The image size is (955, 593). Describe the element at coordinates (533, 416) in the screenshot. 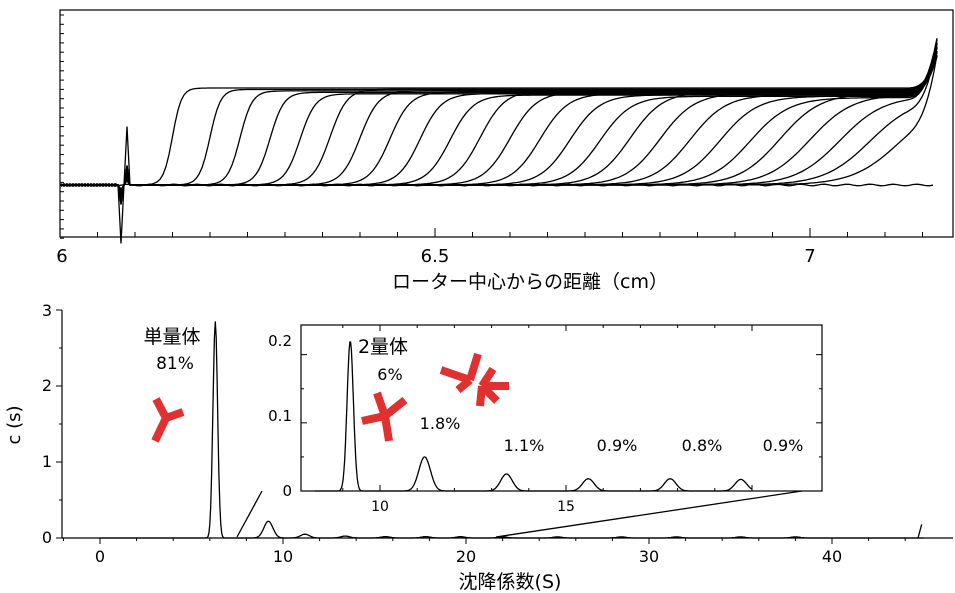

I see `inset-distribution-curve` at that location.